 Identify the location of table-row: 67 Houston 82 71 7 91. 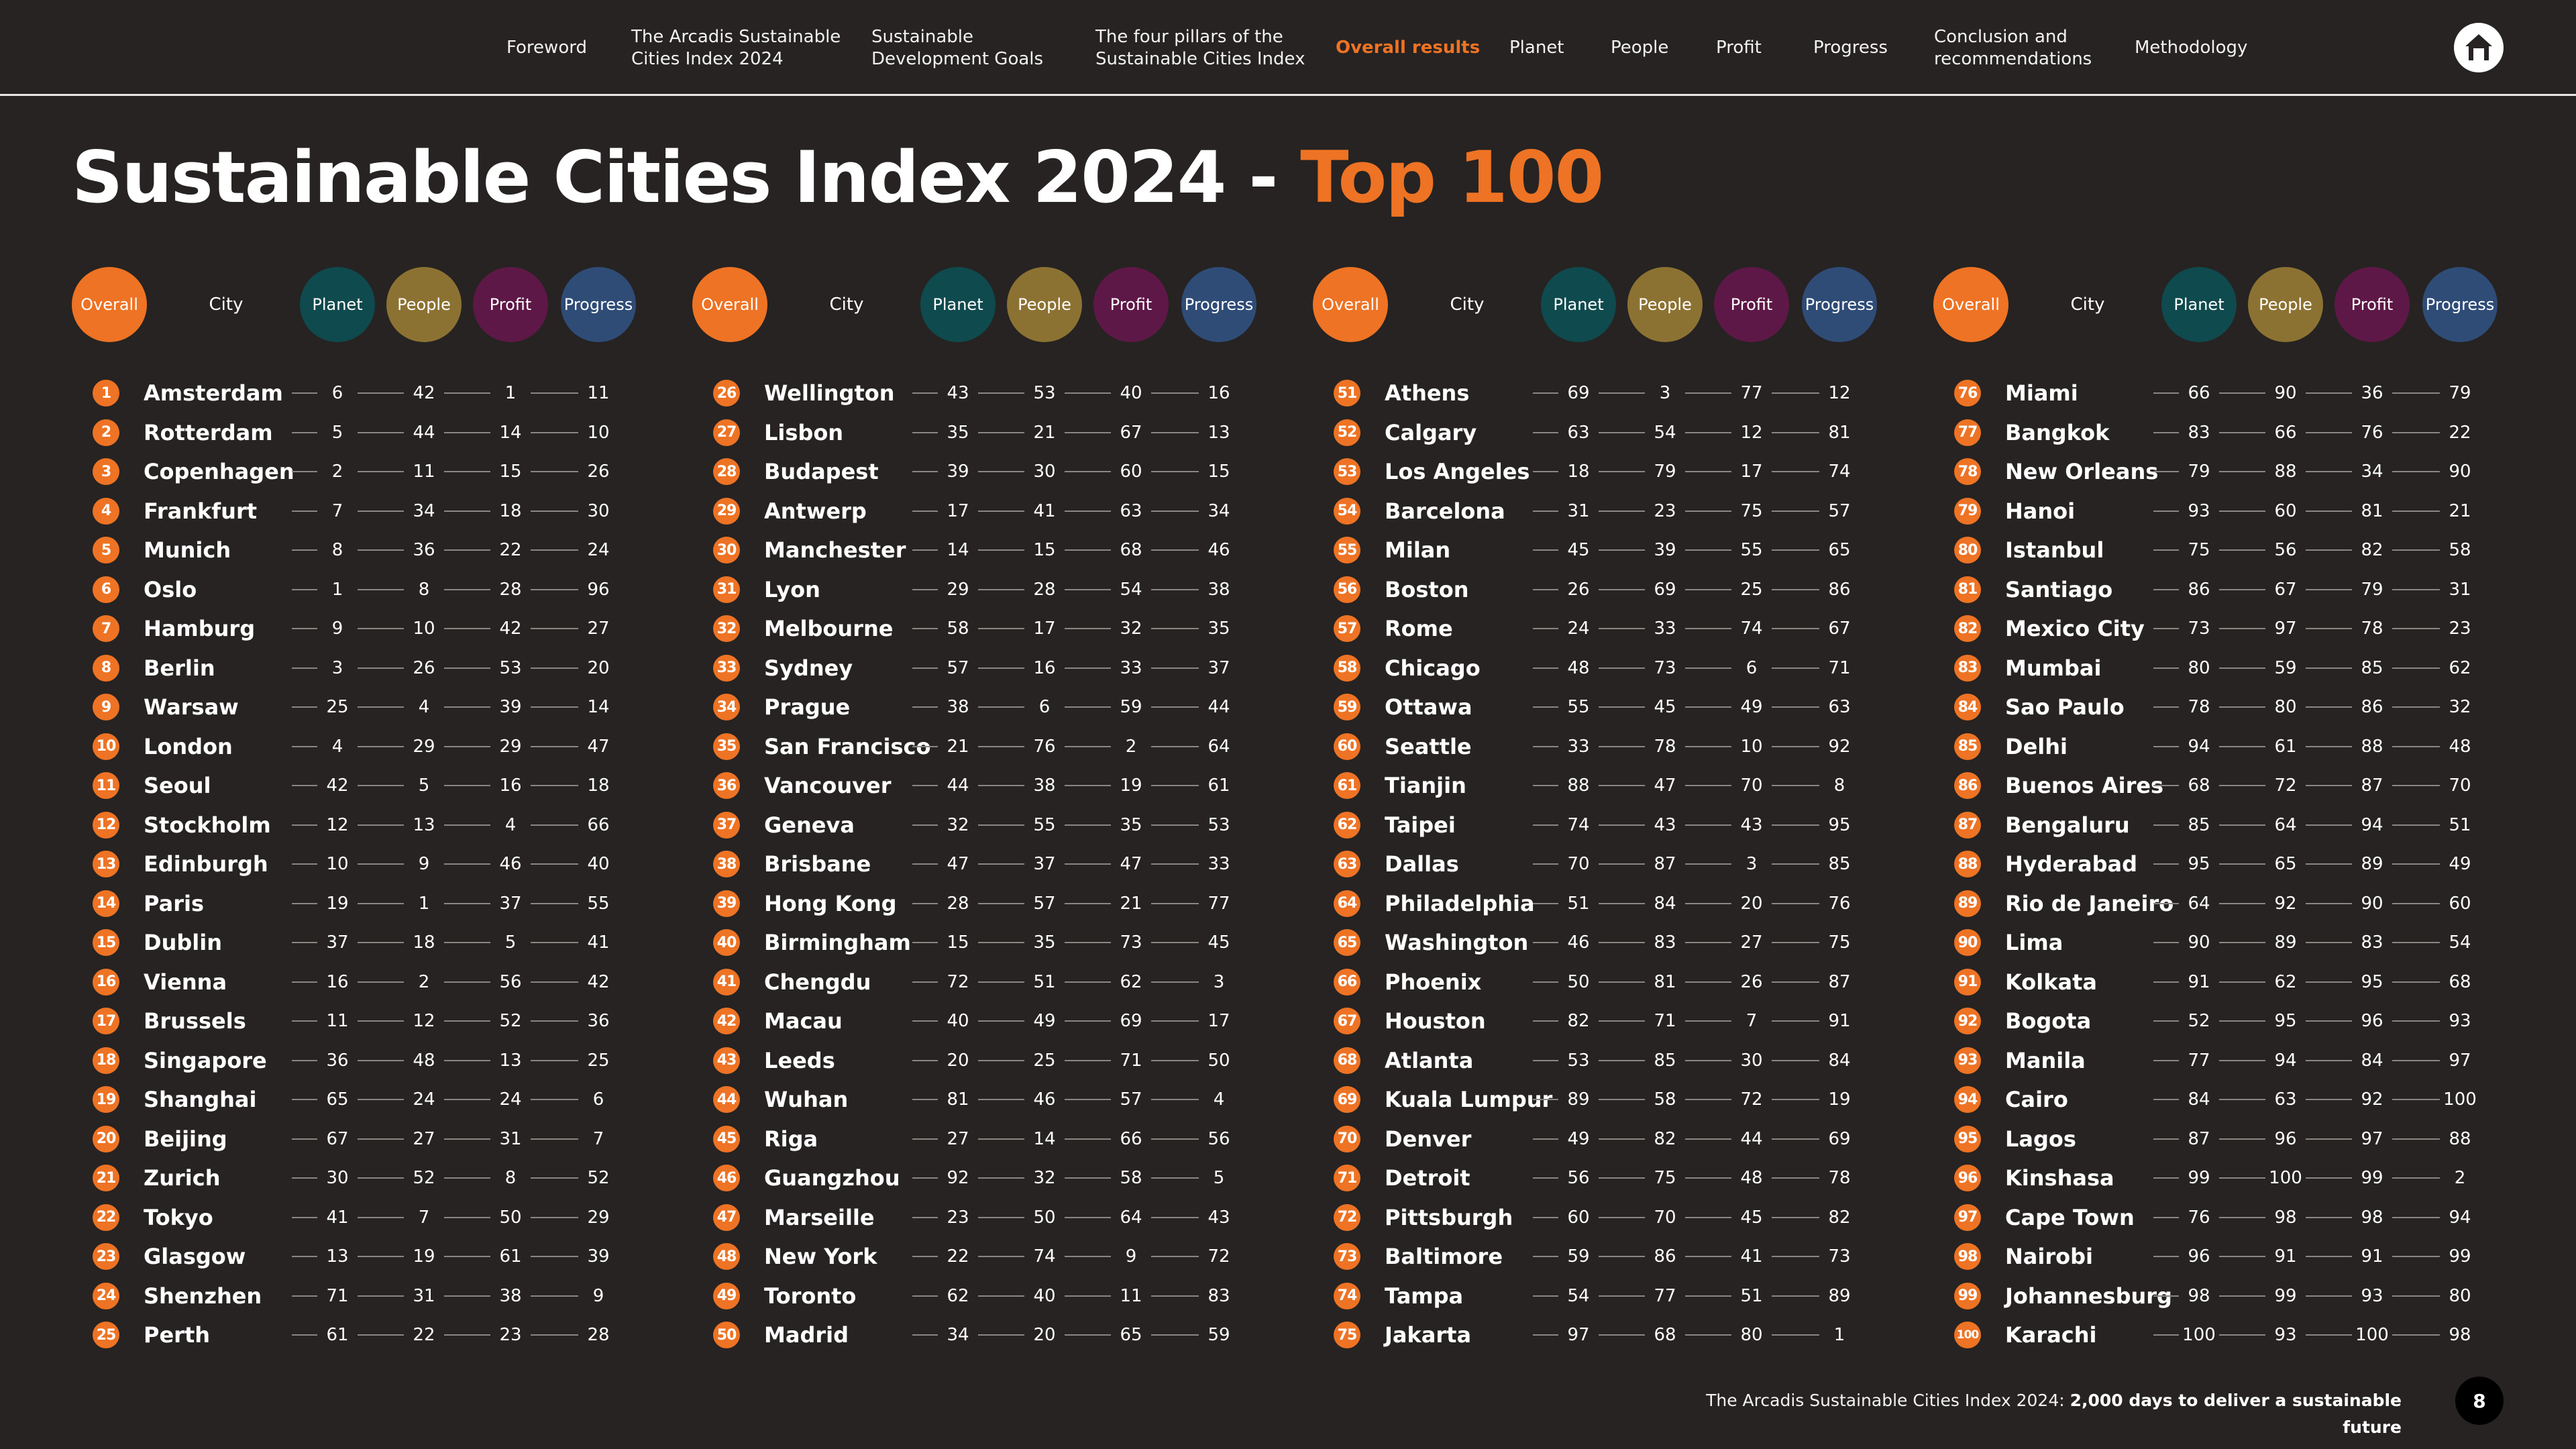
(1588, 1019).